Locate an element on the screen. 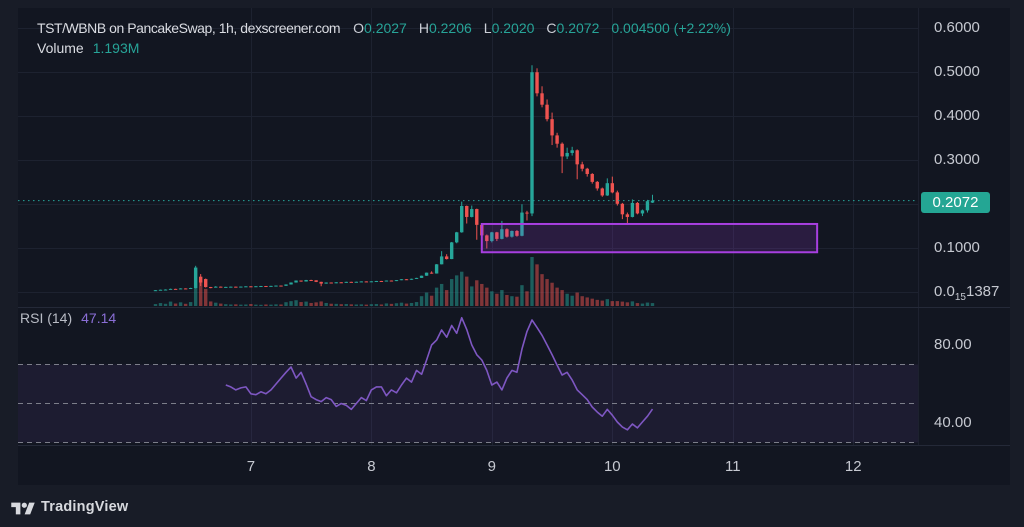 The width and height of the screenshot is (1024, 527). time-tick-label: 9 is located at coordinates (491, 466).